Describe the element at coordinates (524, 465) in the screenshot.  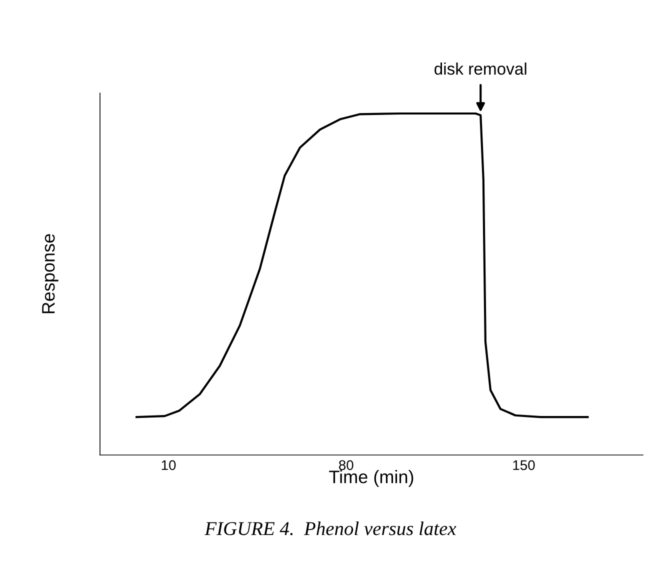
I see `x-tick-label: 150` at that location.